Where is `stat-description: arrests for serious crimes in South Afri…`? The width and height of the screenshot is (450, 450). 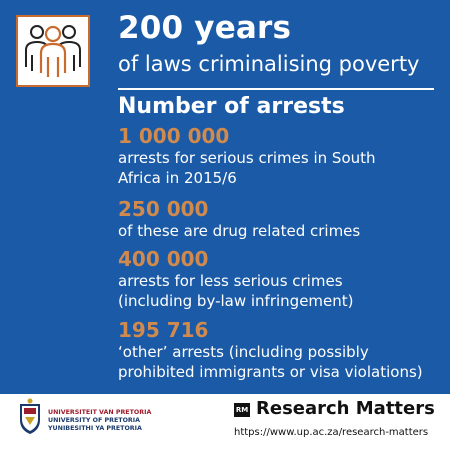
stat-description: arrests for serious crimes in South Afri… is located at coordinates (247, 168).